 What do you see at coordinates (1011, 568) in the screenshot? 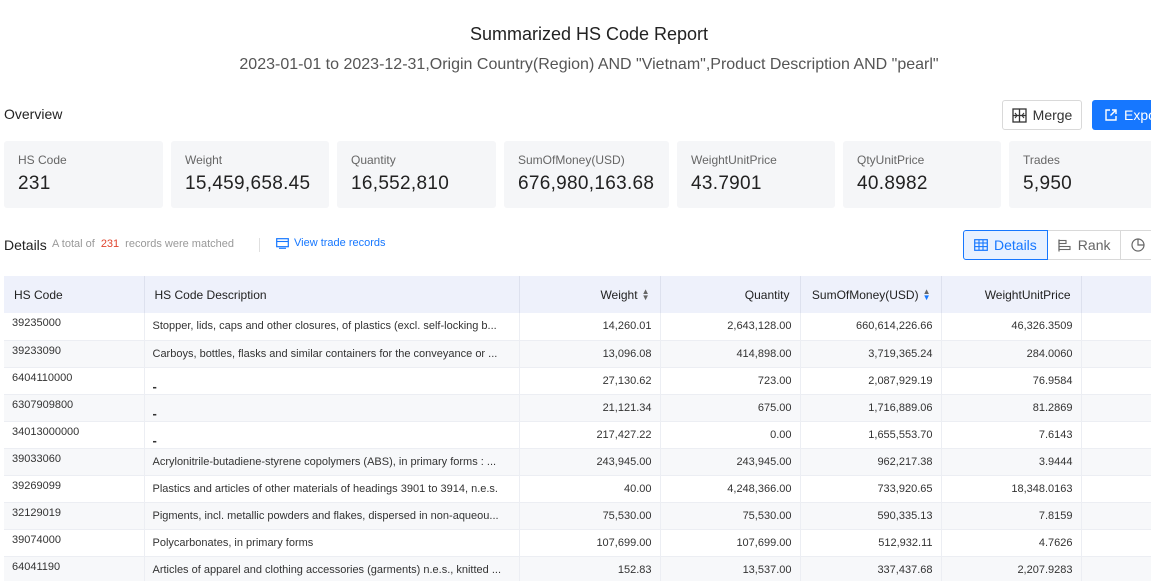
I see `weight-unit-price-cell: 2,207.9283` at bounding box center [1011, 568].